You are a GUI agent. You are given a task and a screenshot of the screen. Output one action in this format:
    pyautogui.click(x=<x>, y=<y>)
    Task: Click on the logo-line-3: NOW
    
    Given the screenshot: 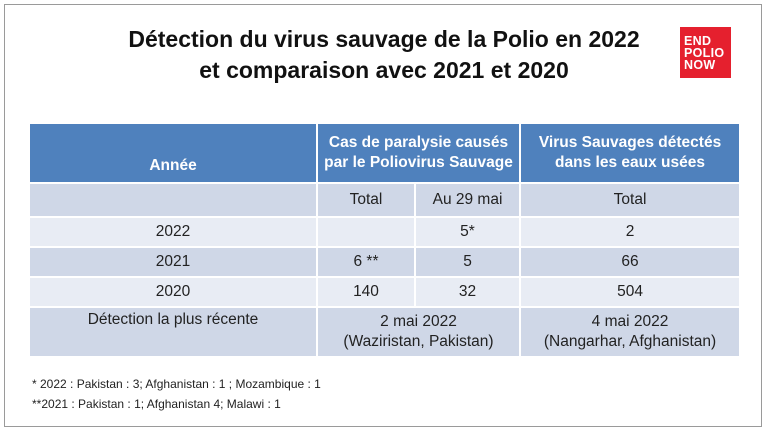 What is the action you would take?
    pyautogui.click(x=700, y=64)
    